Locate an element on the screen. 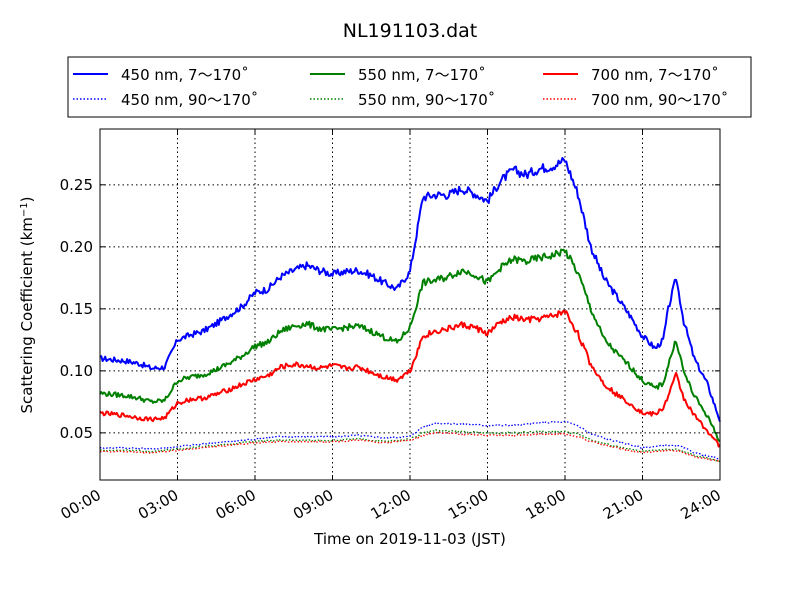 This screenshot has height=600, width=800. legend-label-1: 450 nm, 7～170˚ is located at coordinates (185, 75).